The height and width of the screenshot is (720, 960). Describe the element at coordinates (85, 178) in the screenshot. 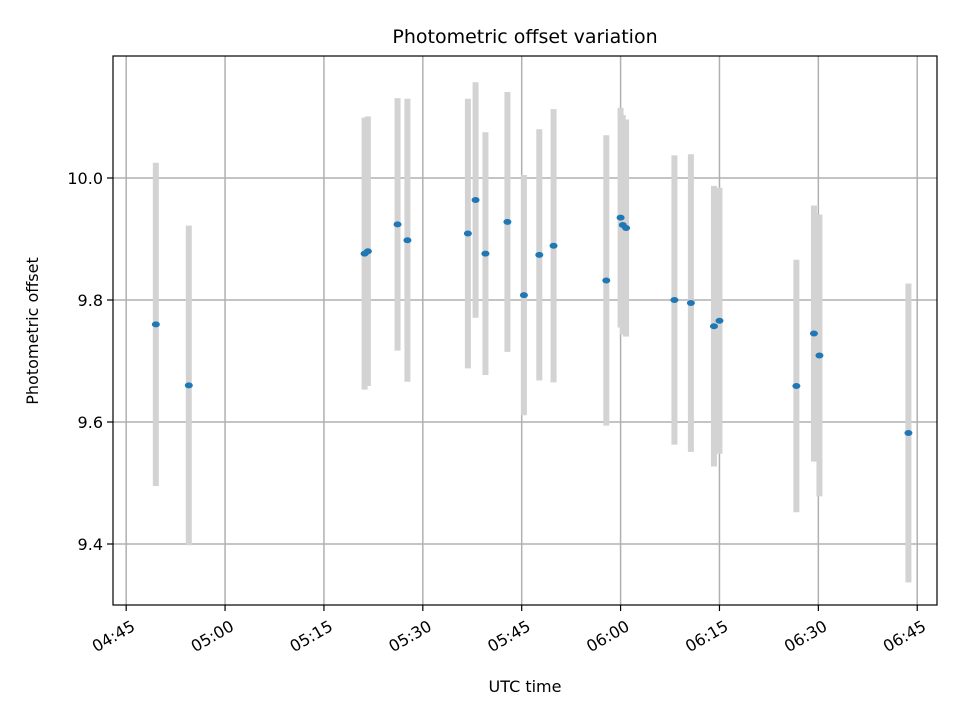

I see `y-tick-label: 10.0` at that location.